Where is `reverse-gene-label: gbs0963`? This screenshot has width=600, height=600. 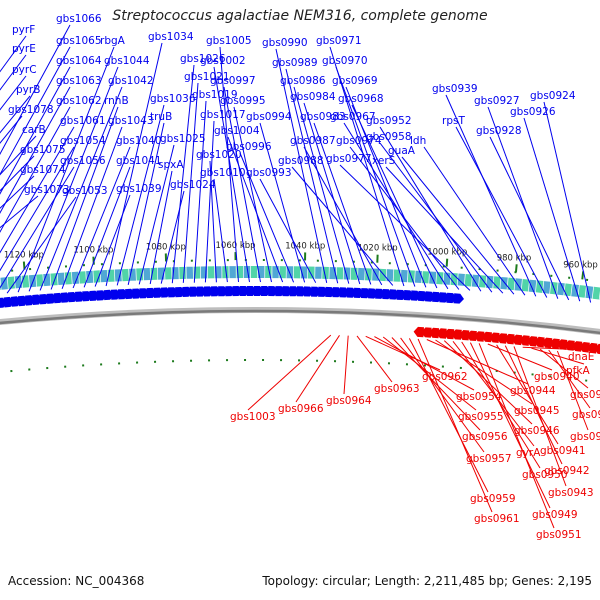 reverse-gene-label: gbs0963 is located at coordinates (397, 389).